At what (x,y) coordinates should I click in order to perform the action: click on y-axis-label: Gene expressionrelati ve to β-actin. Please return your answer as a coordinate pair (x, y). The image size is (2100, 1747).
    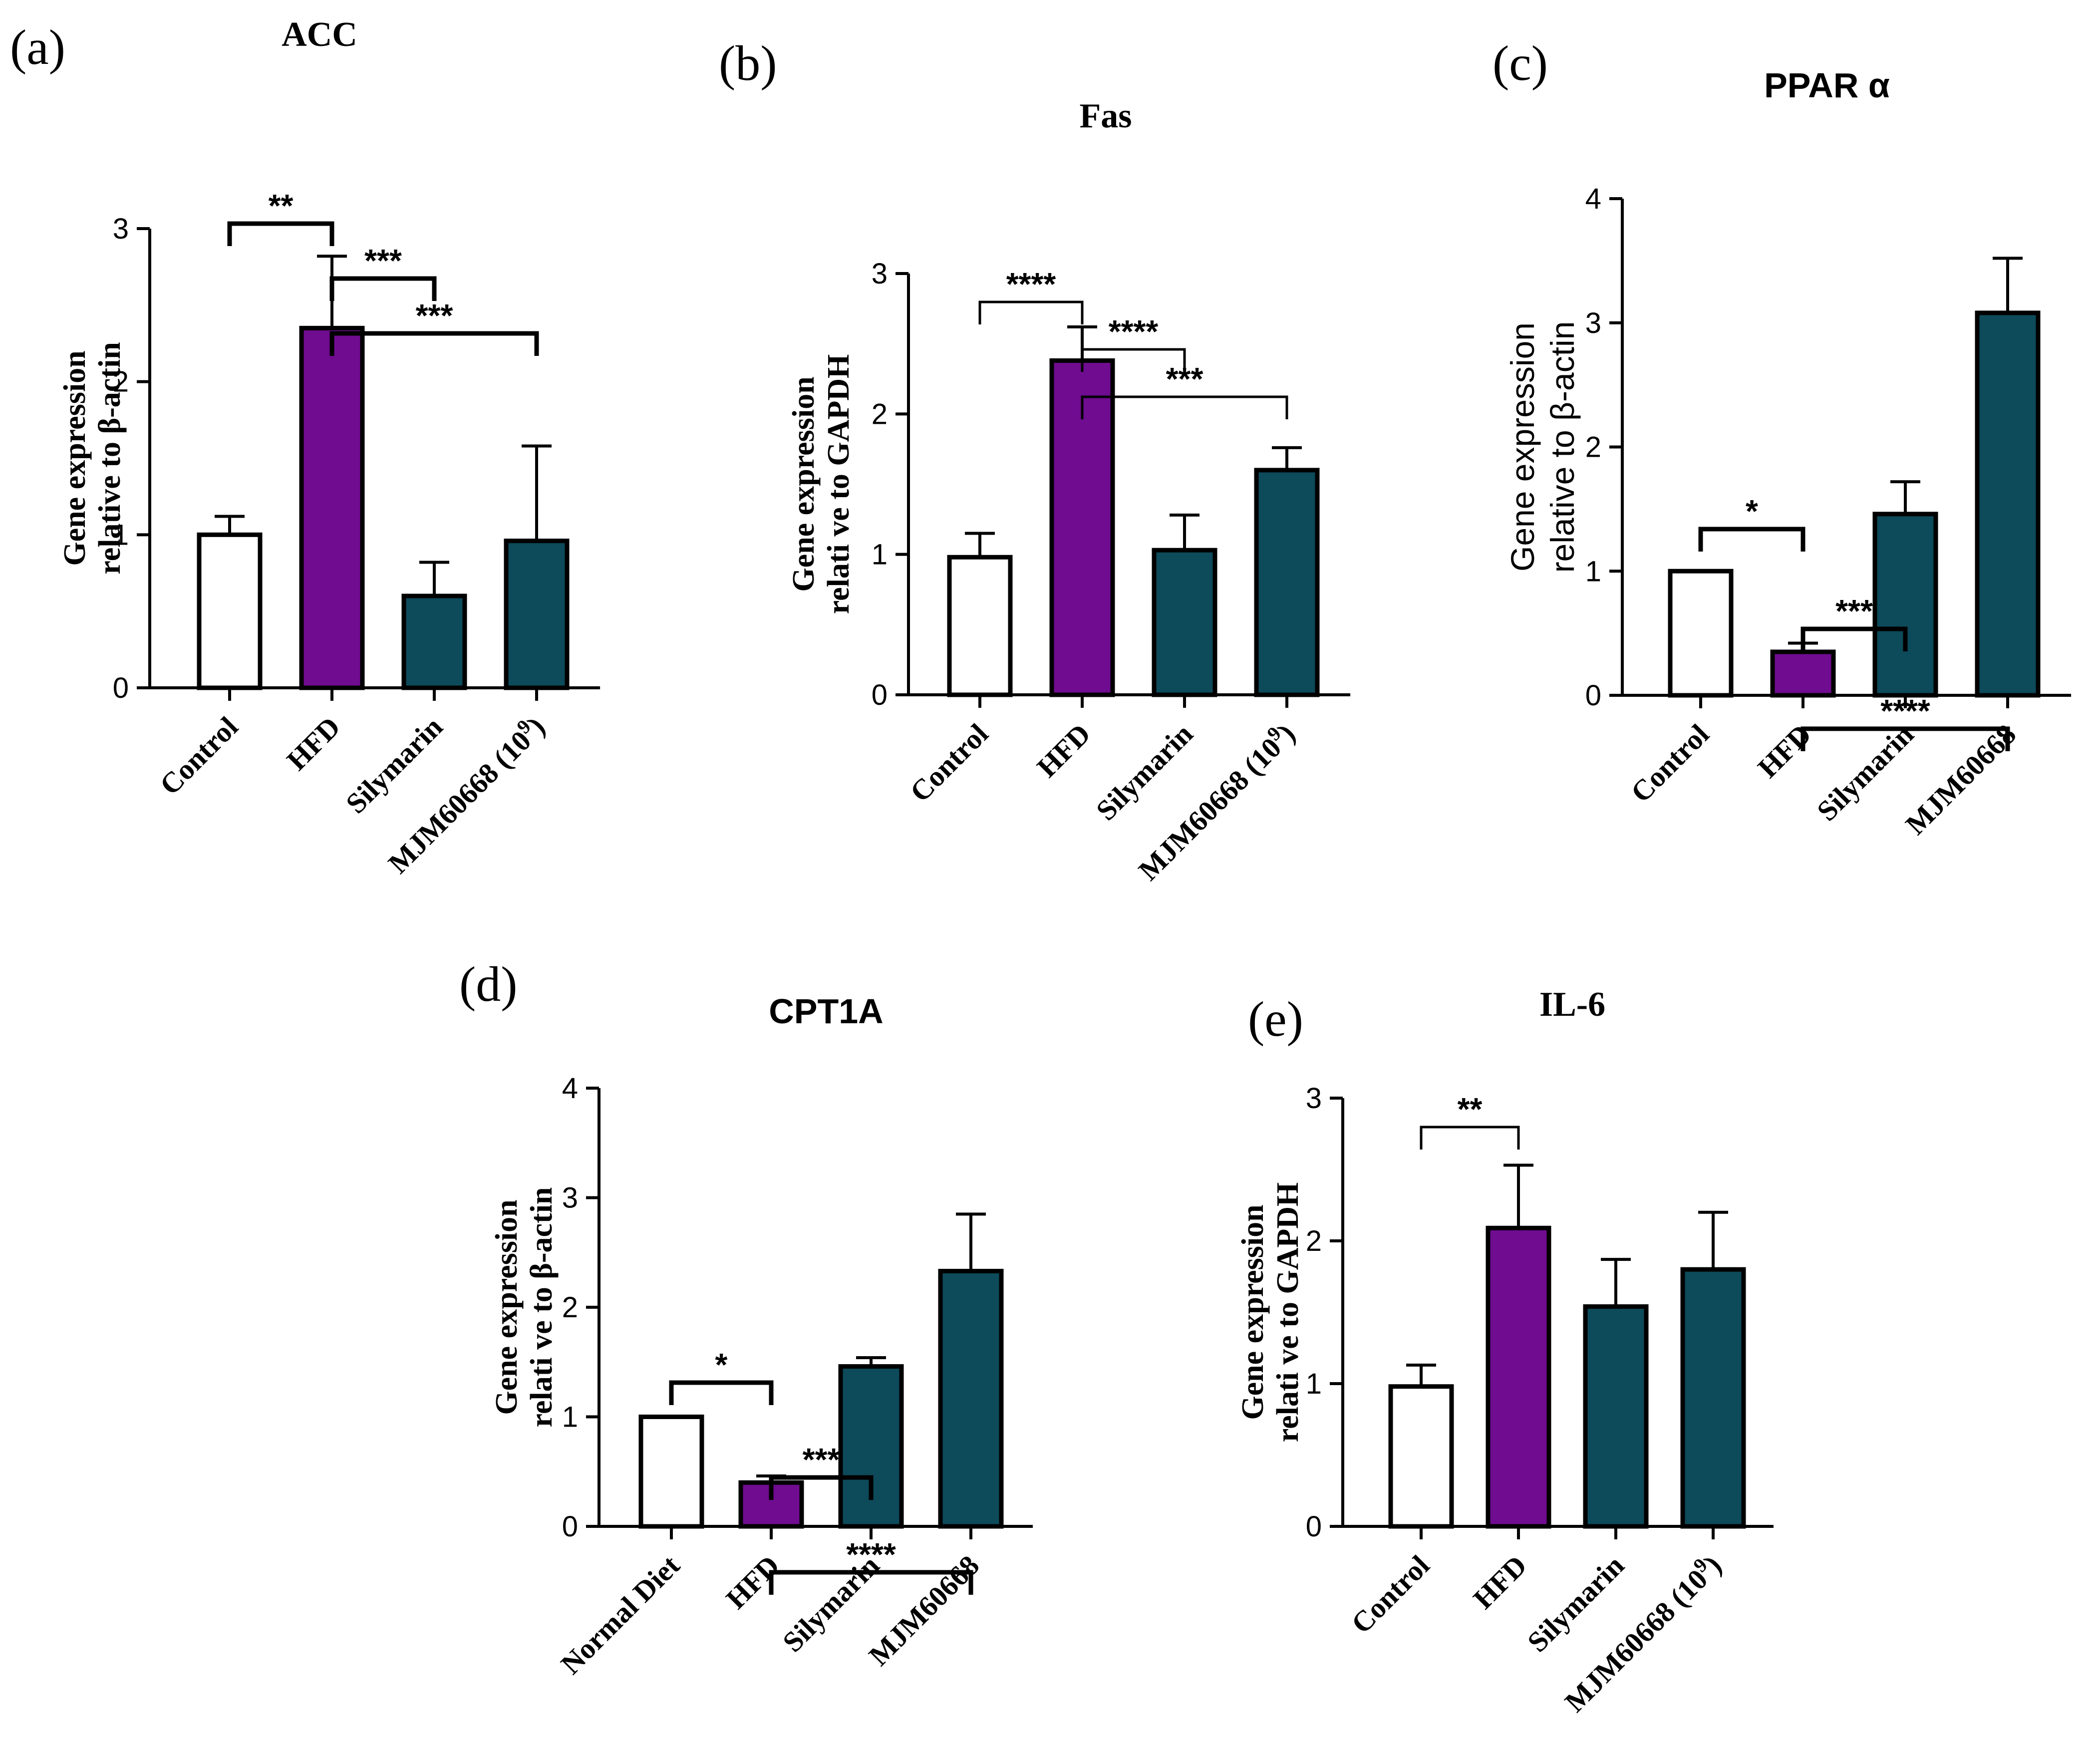
    Looking at the image, I should click on (525, 1308).